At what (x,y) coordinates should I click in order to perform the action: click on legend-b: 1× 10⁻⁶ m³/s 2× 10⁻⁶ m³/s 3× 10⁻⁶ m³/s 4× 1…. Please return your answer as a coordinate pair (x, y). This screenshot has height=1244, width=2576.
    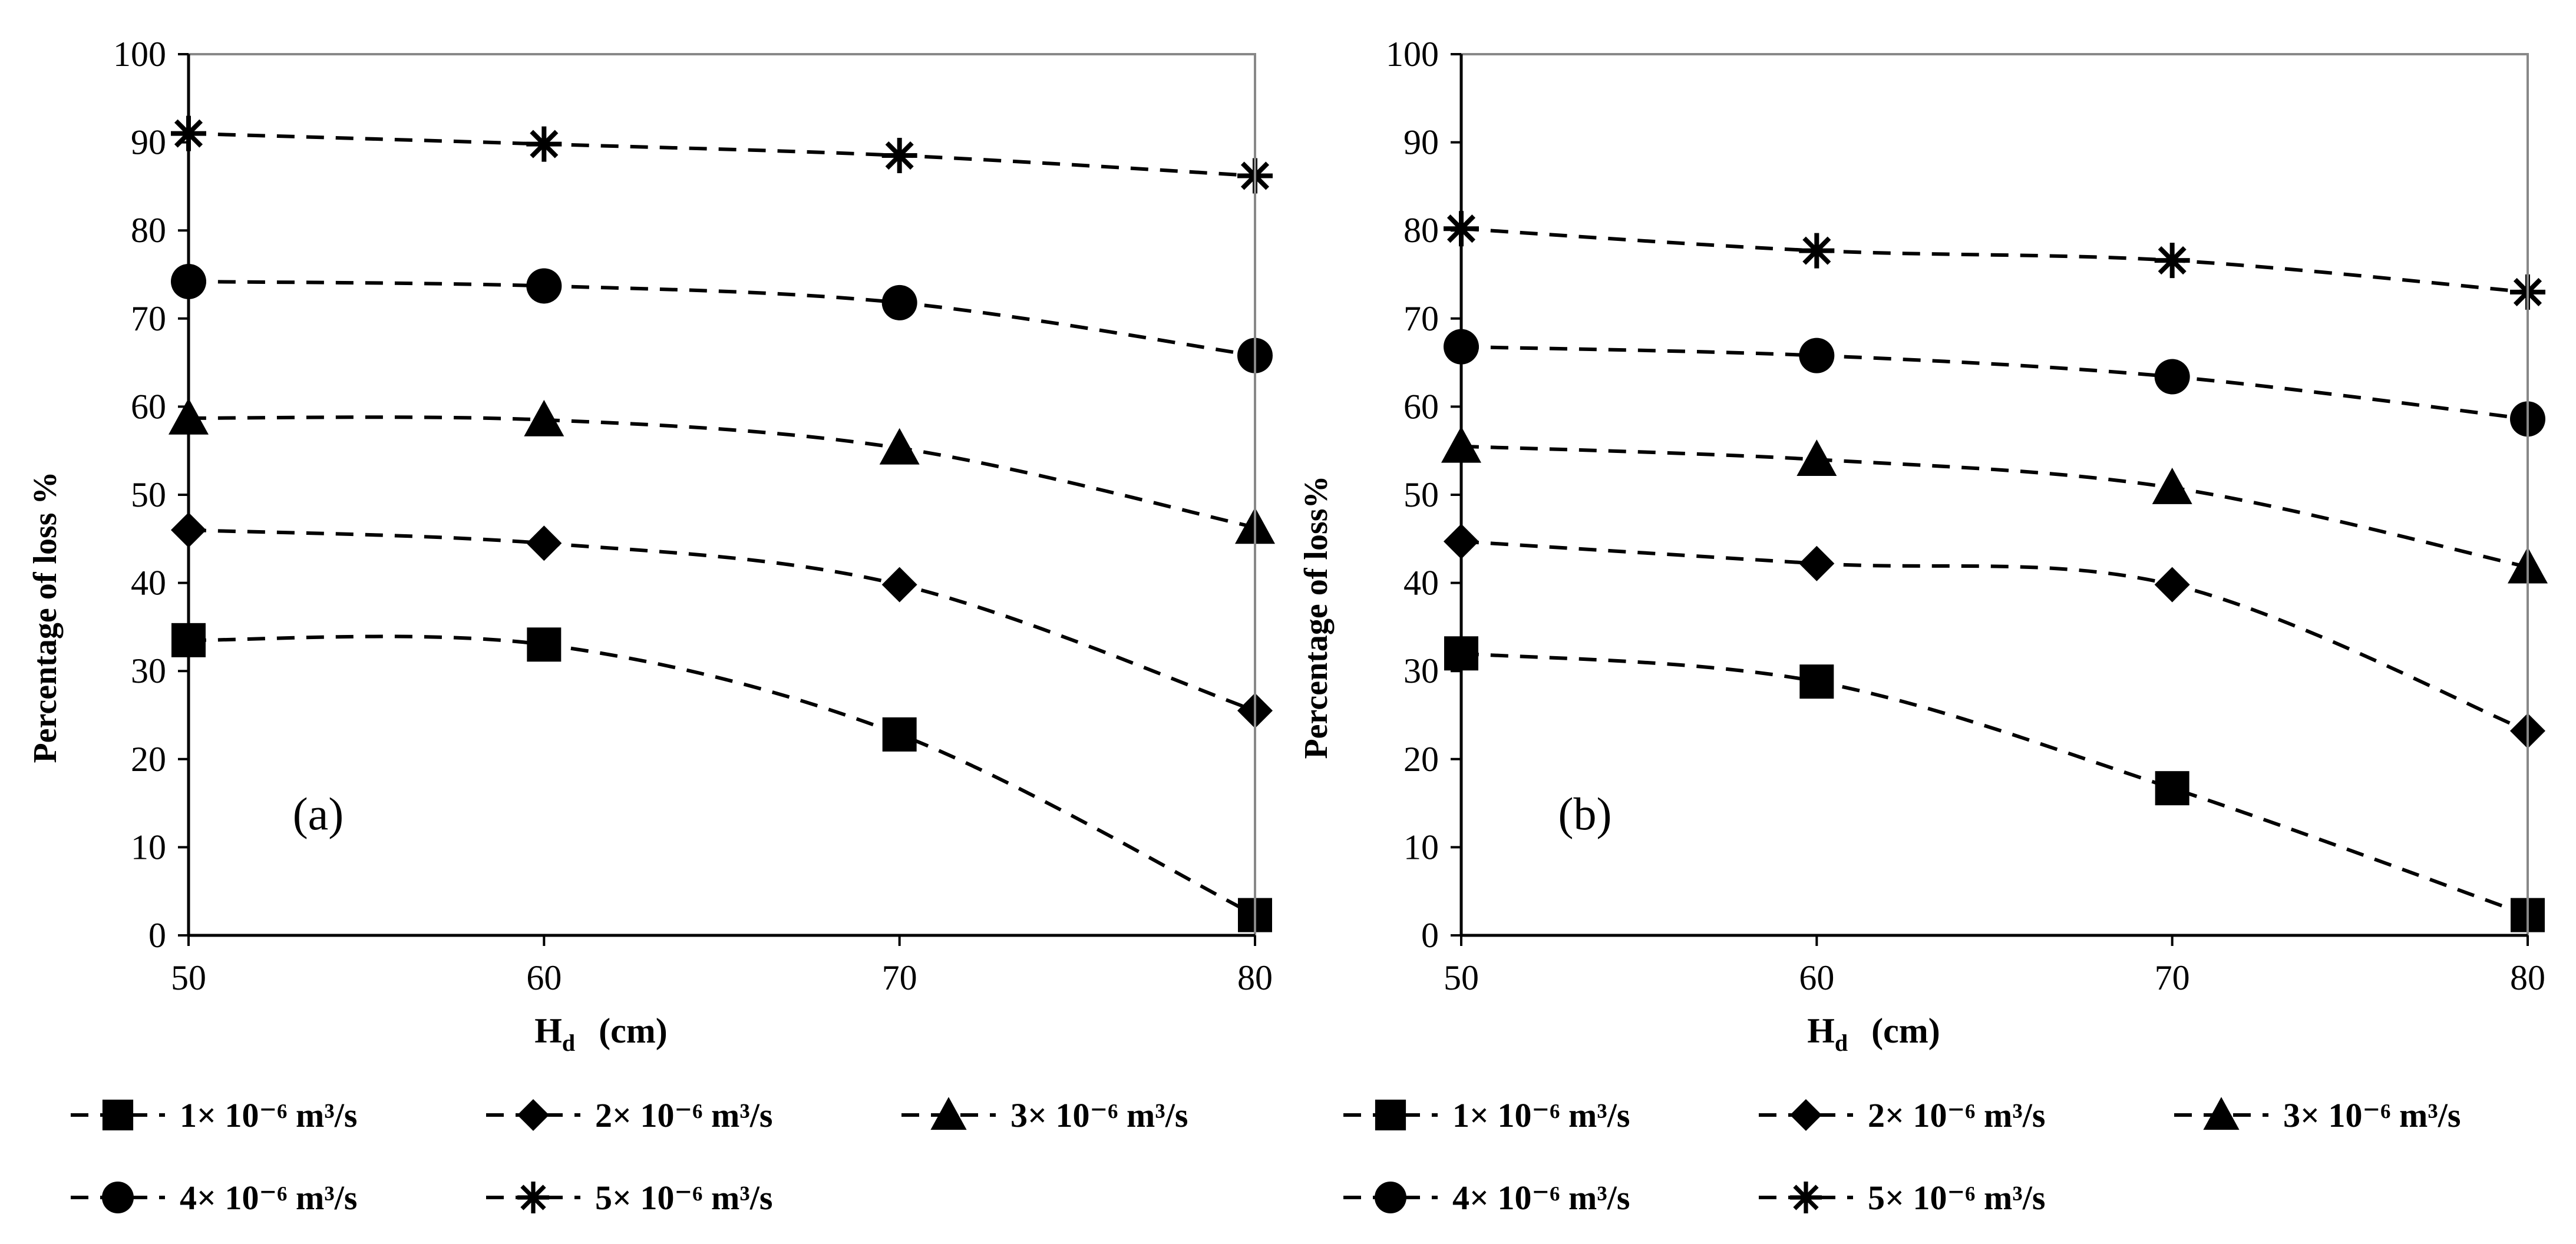
    Looking at the image, I should click on (1902, 1156).